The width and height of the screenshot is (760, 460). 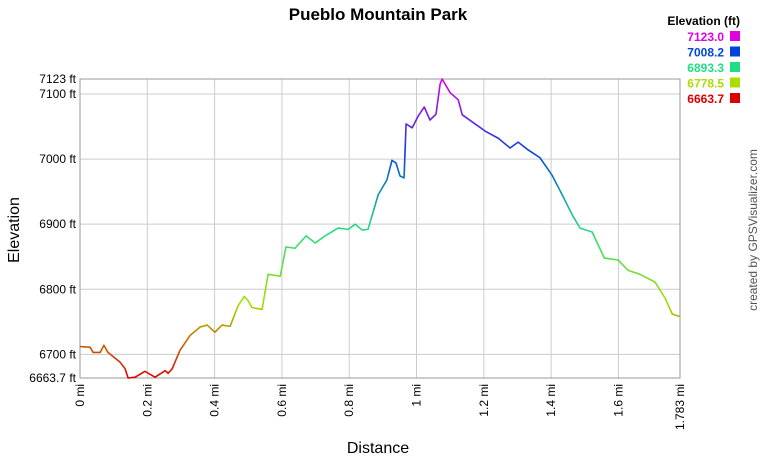 What do you see at coordinates (147, 400) in the screenshot?
I see `x-tick-label: 0.2 mi` at bounding box center [147, 400].